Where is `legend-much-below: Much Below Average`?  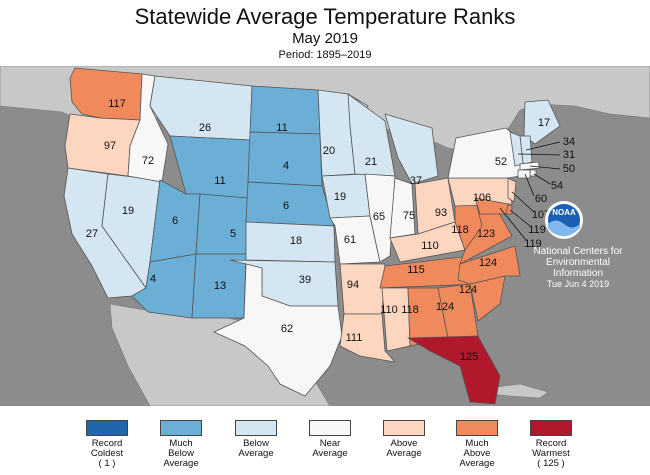 legend-much-below: Much Below Average is located at coordinates (181, 444).